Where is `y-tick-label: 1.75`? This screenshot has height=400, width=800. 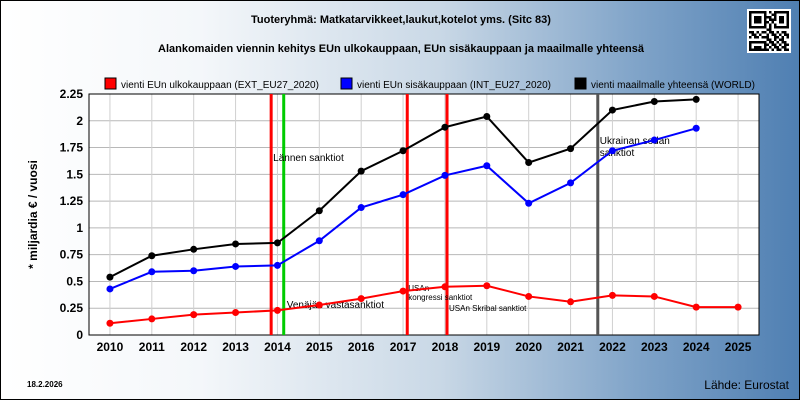
y-tick-label: 1.75 is located at coordinates (72, 148).